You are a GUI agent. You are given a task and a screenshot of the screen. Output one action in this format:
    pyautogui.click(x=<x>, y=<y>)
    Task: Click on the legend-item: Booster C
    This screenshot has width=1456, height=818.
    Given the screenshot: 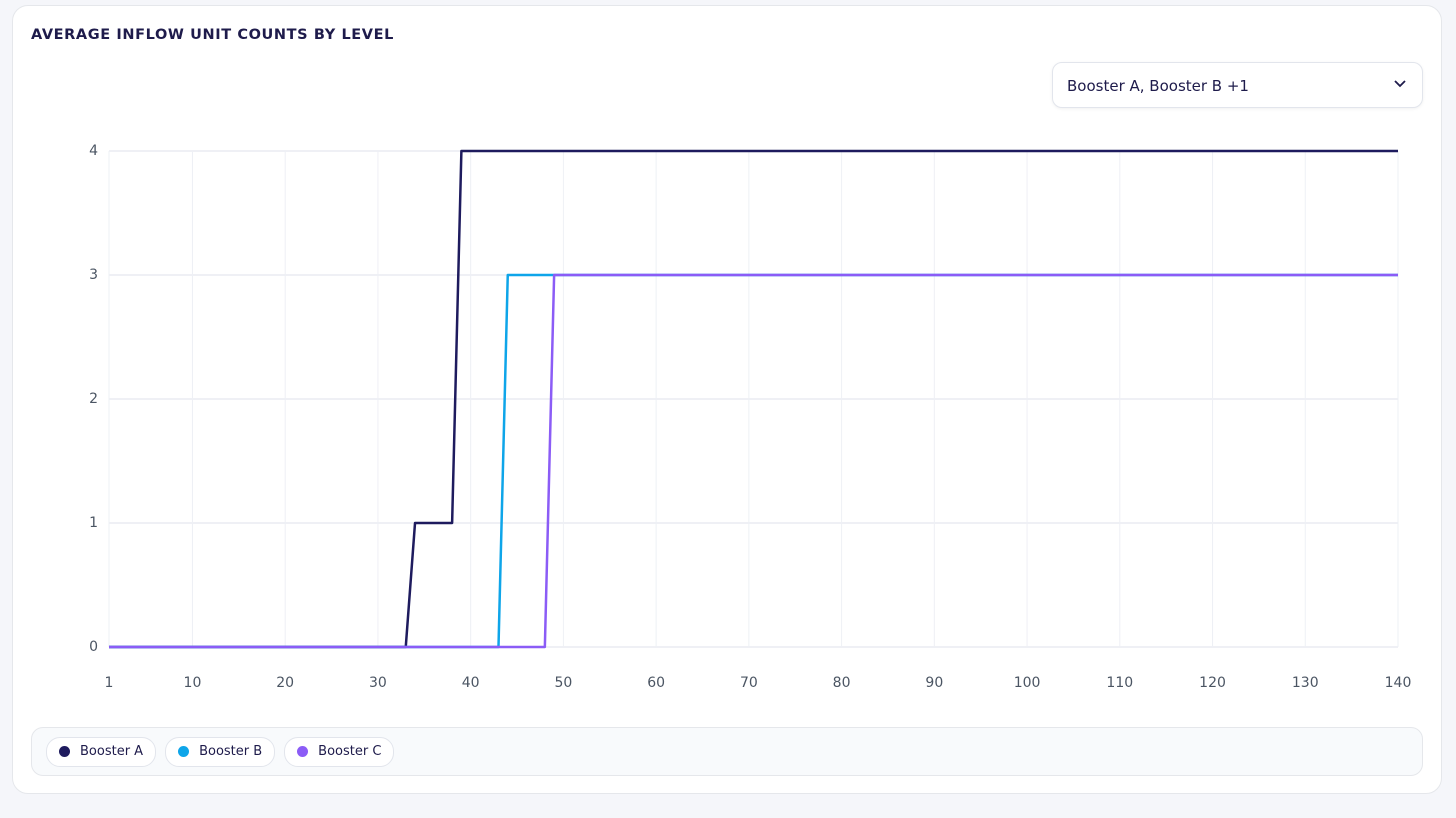 What is the action you would take?
    pyautogui.click(x=339, y=751)
    